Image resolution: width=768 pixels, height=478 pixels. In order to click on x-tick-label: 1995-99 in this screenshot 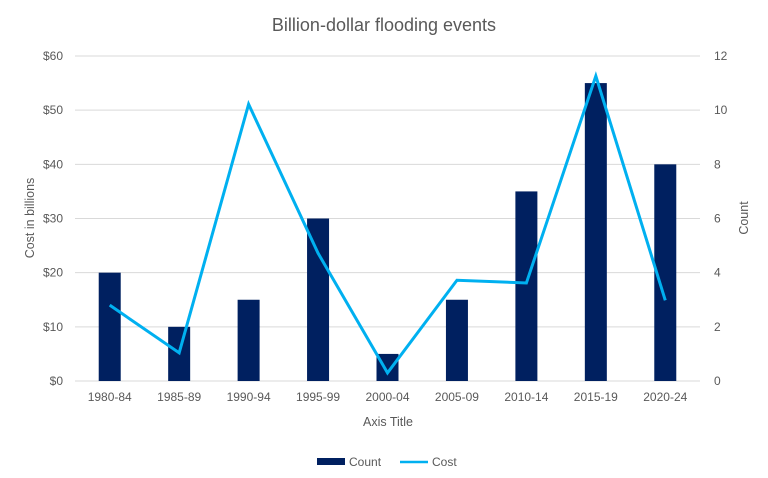, I will do `click(318, 397)`.